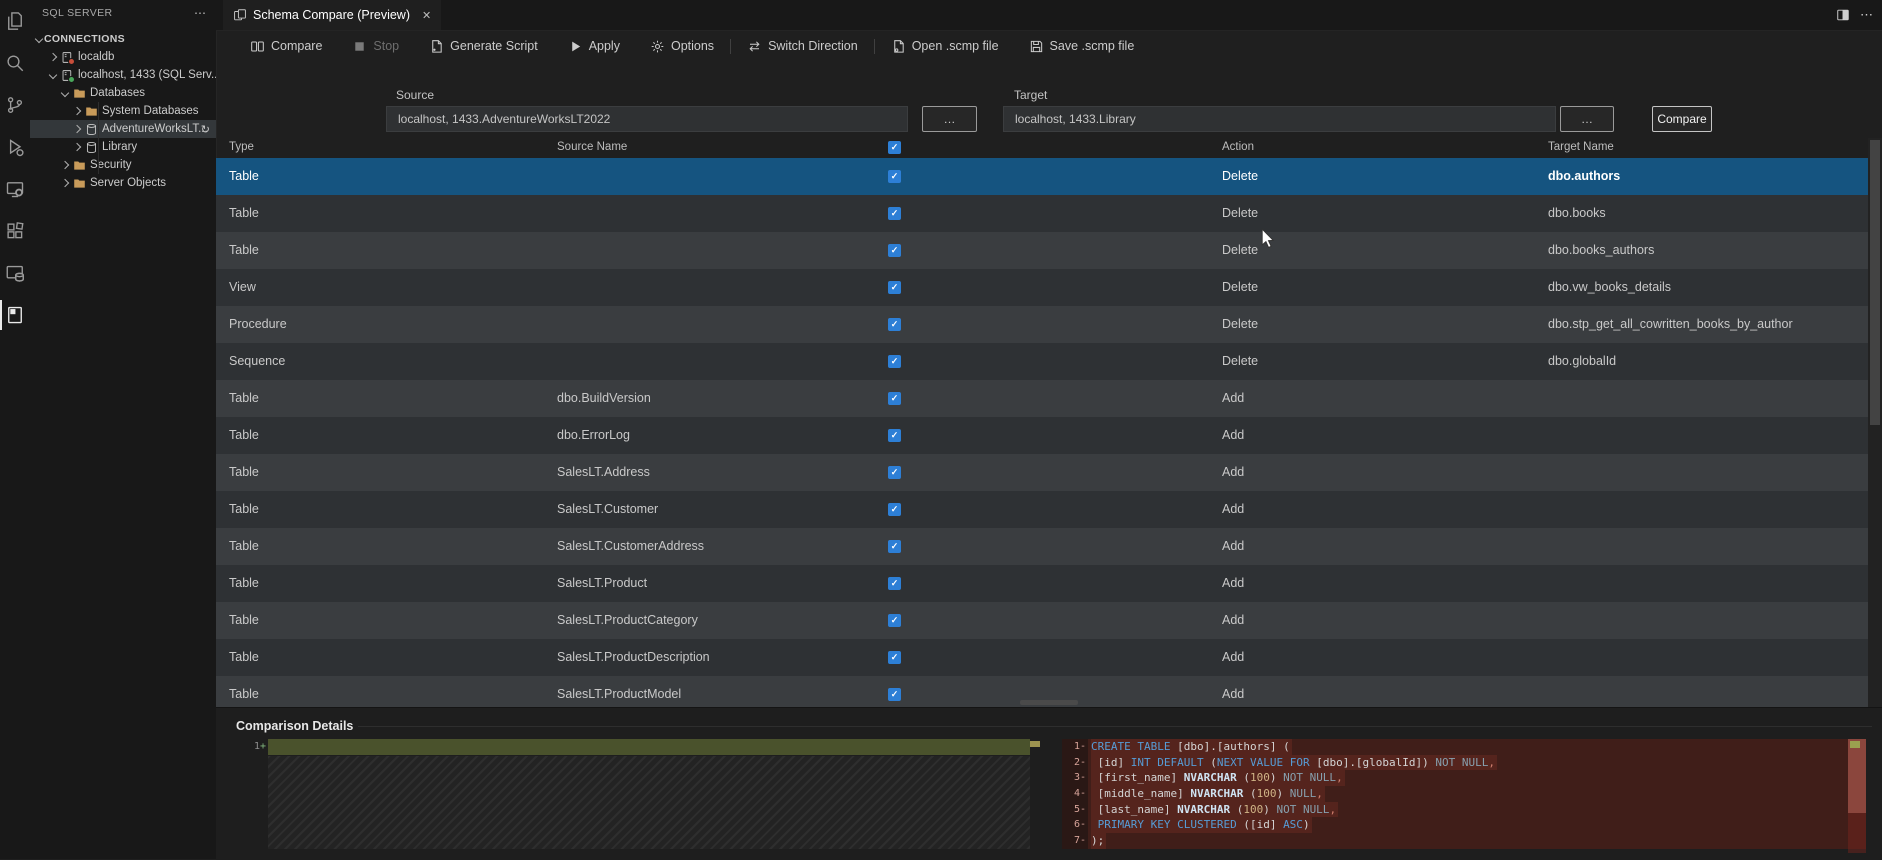  I want to click on mssql-activity-button, so click(15, 273).